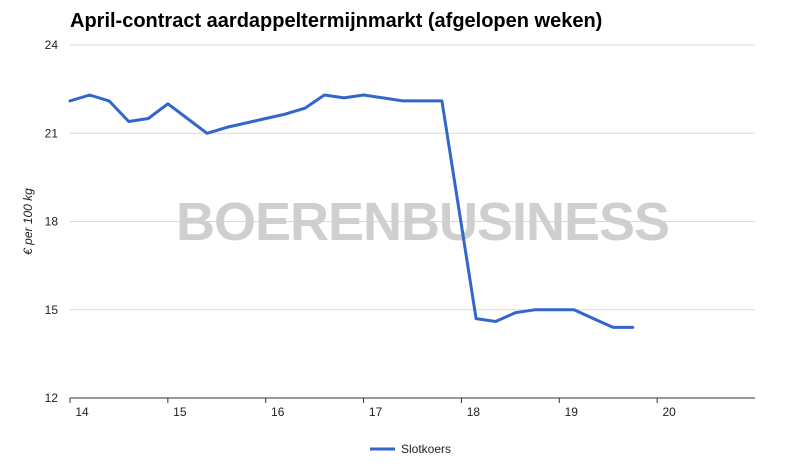 Image resolution: width=788 pixels, height=475 pixels. What do you see at coordinates (180, 412) in the screenshot?
I see `x-tick-label: 15` at bounding box center [180, 412].